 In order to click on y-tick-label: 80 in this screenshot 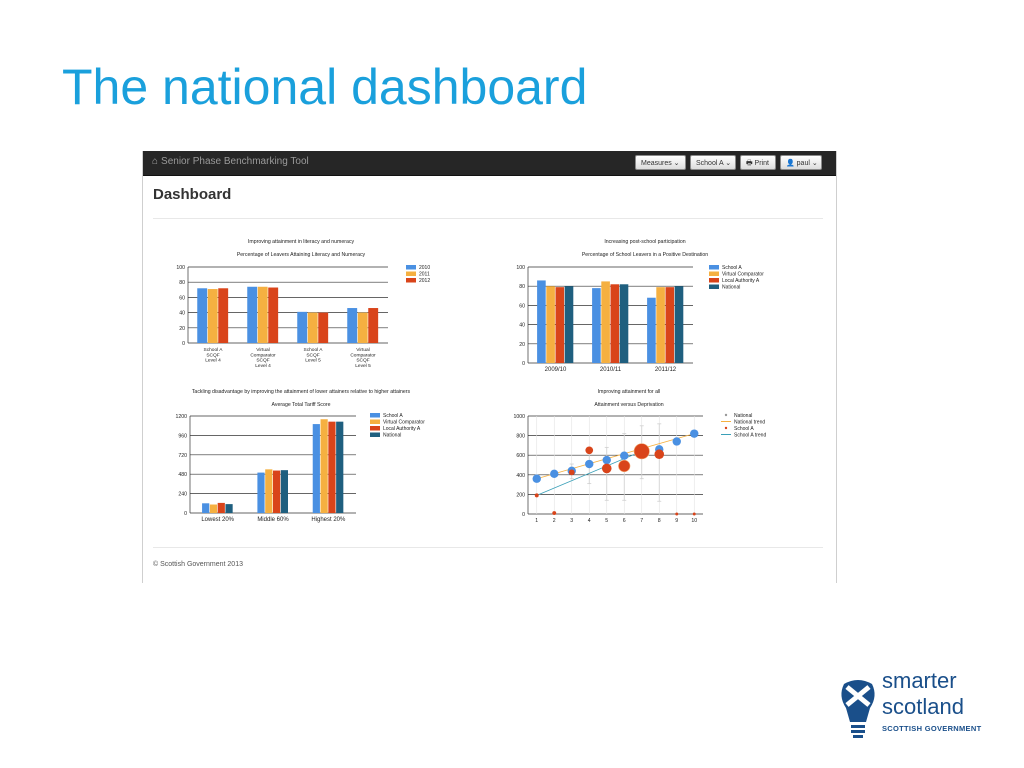, I will do `click(182, 283)`.